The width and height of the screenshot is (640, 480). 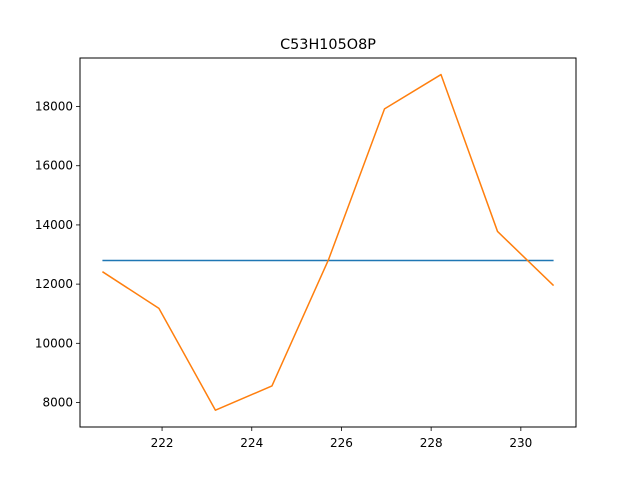 What do you see at coordinates (328, 45) in the screenshot?
I see `chart-title: C53H105O8P` at bounding box center [328, 45].